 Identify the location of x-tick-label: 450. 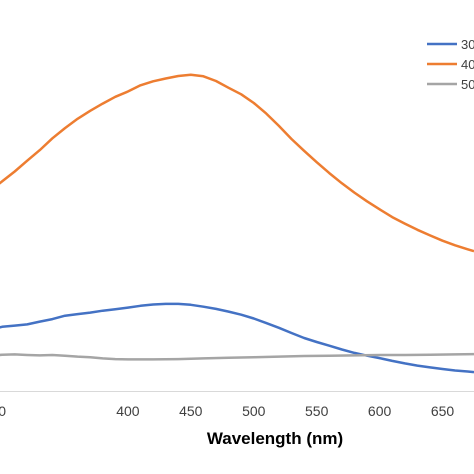
(191, 411).